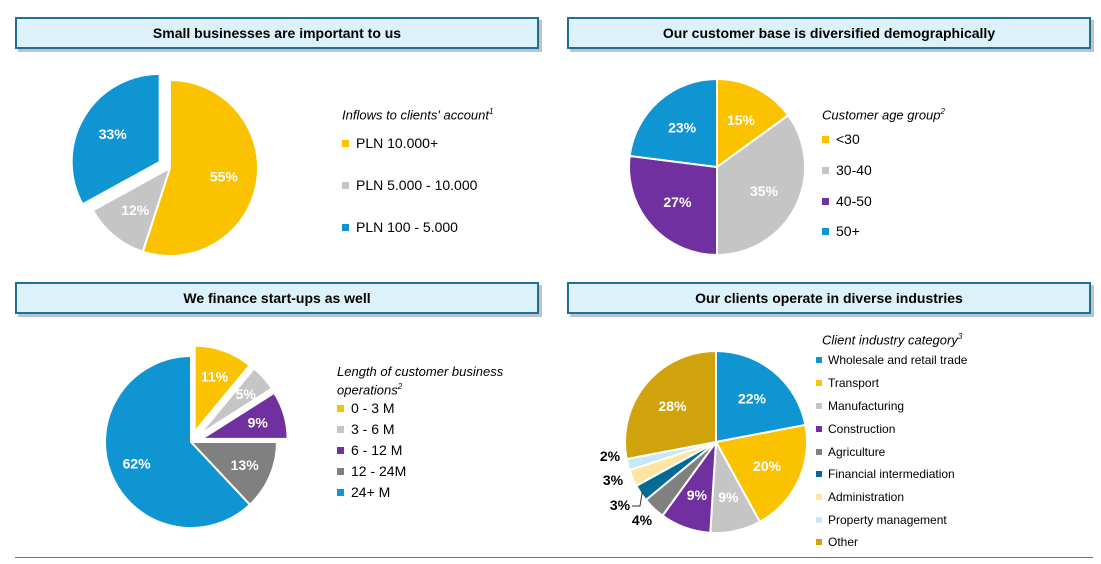  I want to click on pie-slice-label: 13%, so click(245, 465).